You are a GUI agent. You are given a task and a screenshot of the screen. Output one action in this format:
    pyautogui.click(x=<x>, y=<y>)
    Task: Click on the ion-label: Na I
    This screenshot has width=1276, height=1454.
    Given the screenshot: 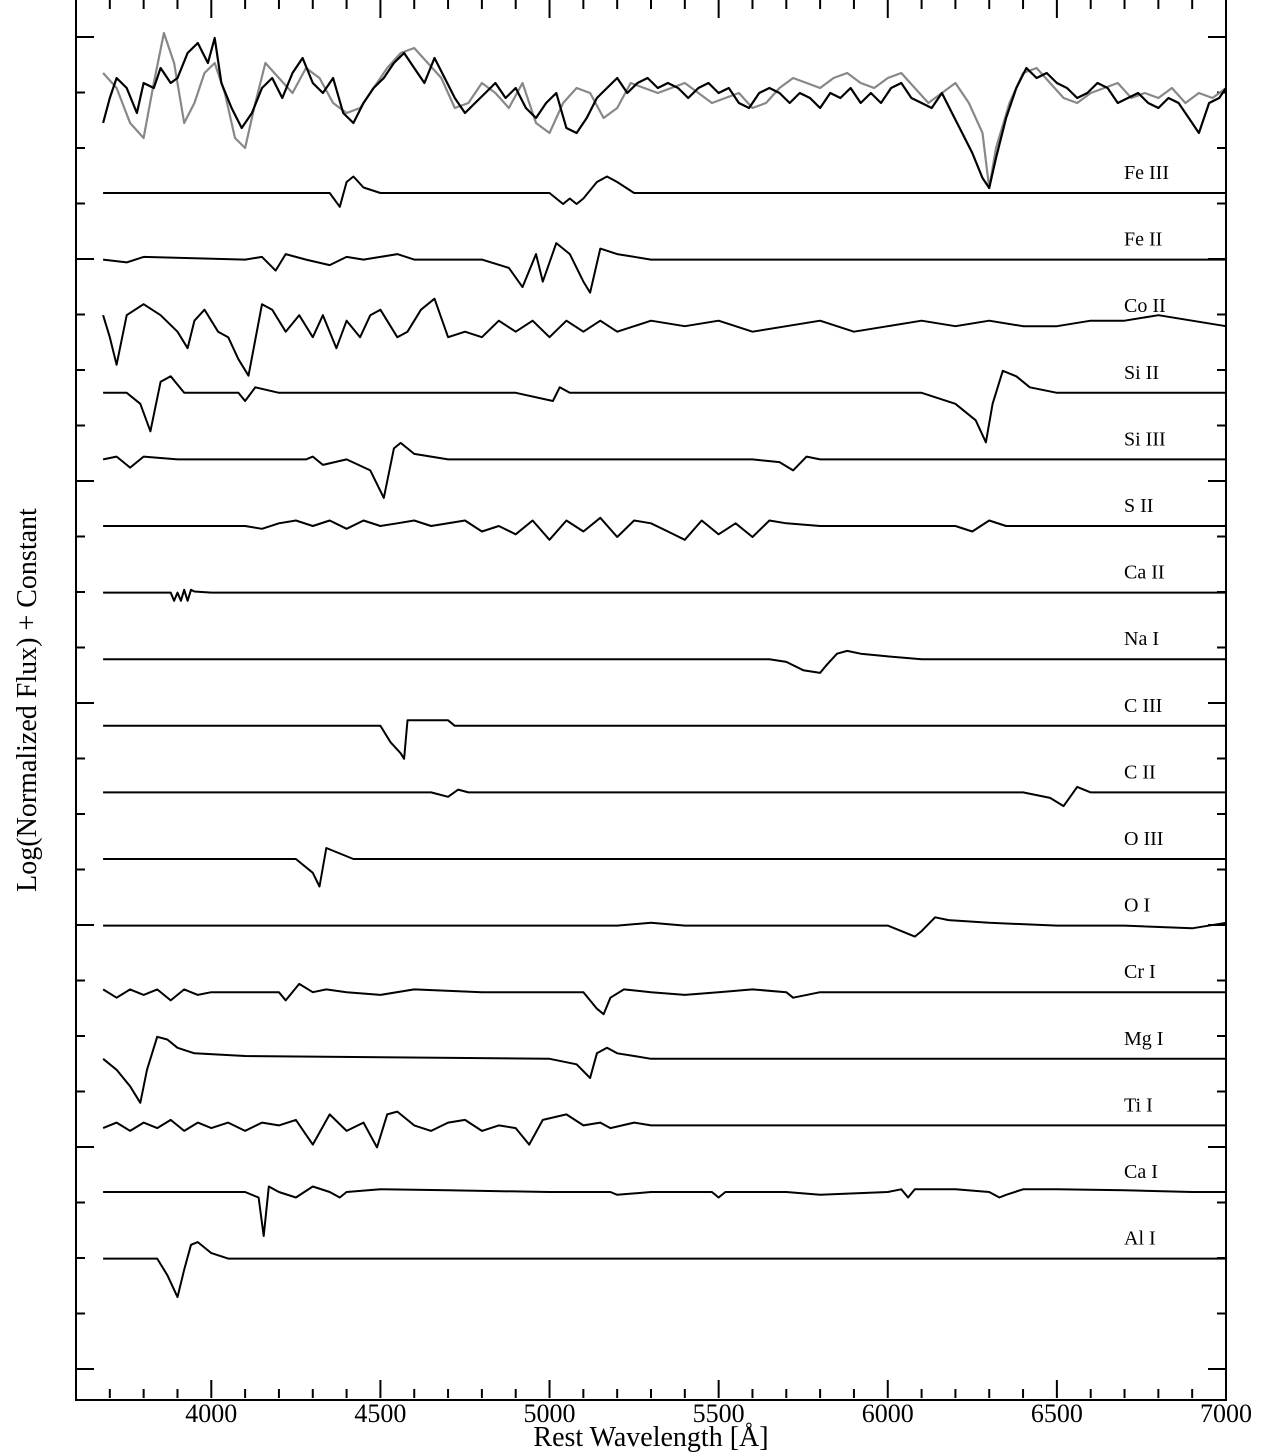 What is the action you would take?
    pyautogui.click(x=1141, y=639)
    